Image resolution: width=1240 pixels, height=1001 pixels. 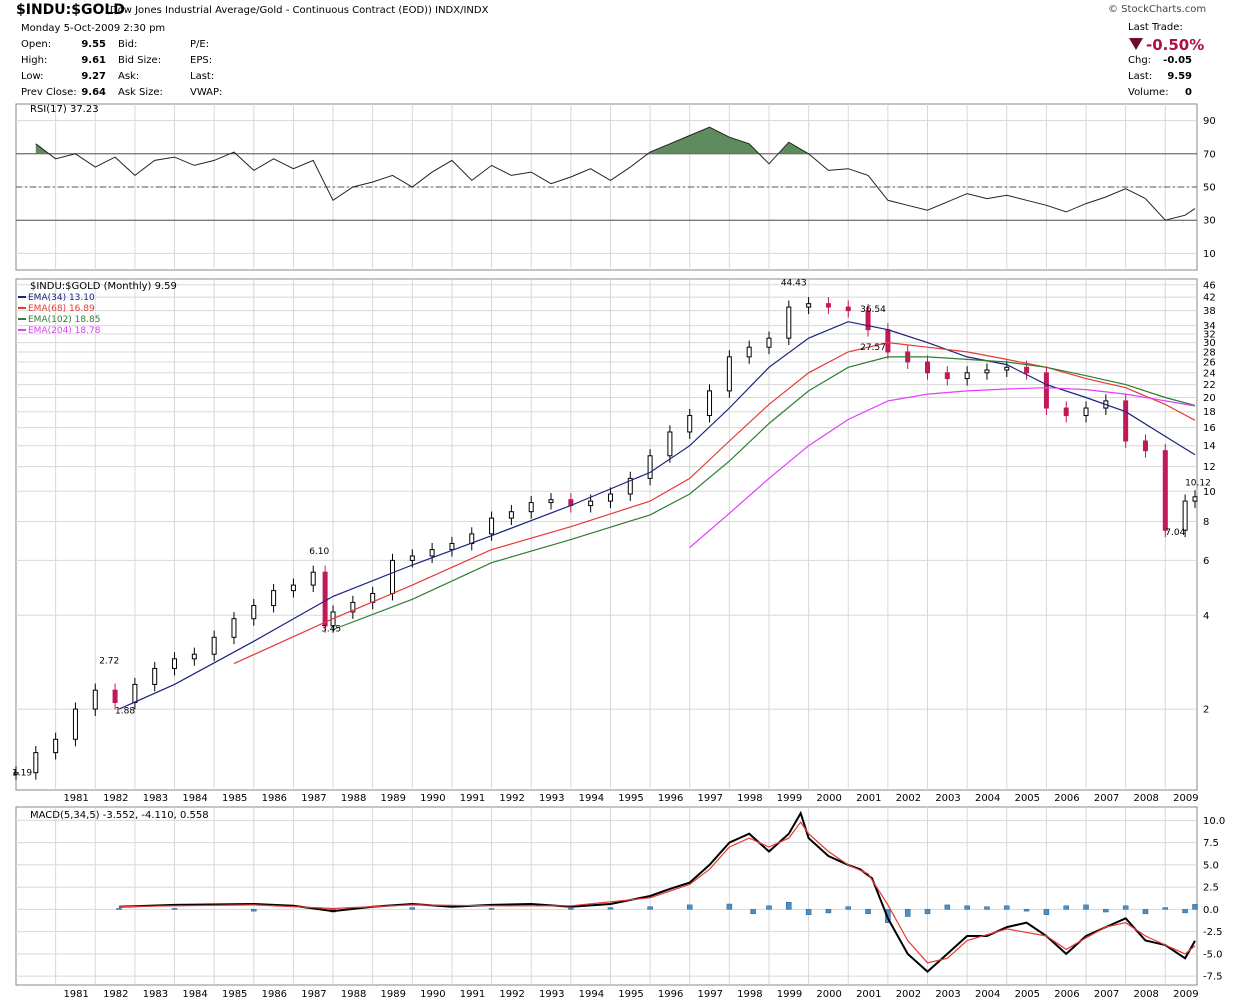 What do you see at coordinates (103, 286) in the screenshot?
I see `price-title: $INDU:$GOLD (Monthly) 9.59` at bounding box center [103, 286].